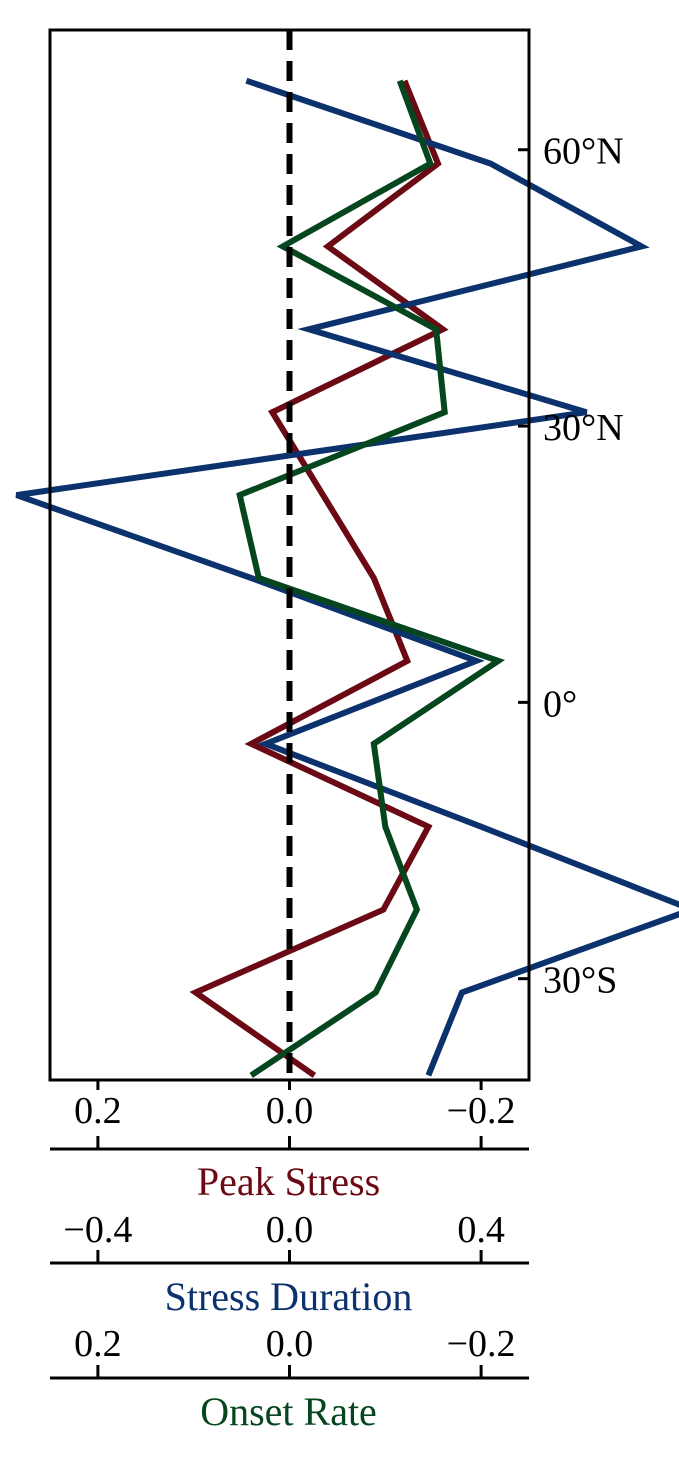 The height and width of the screenshot is (1467, 679). I want to click on x-tick-label: −0.4, so click(97, 1230).